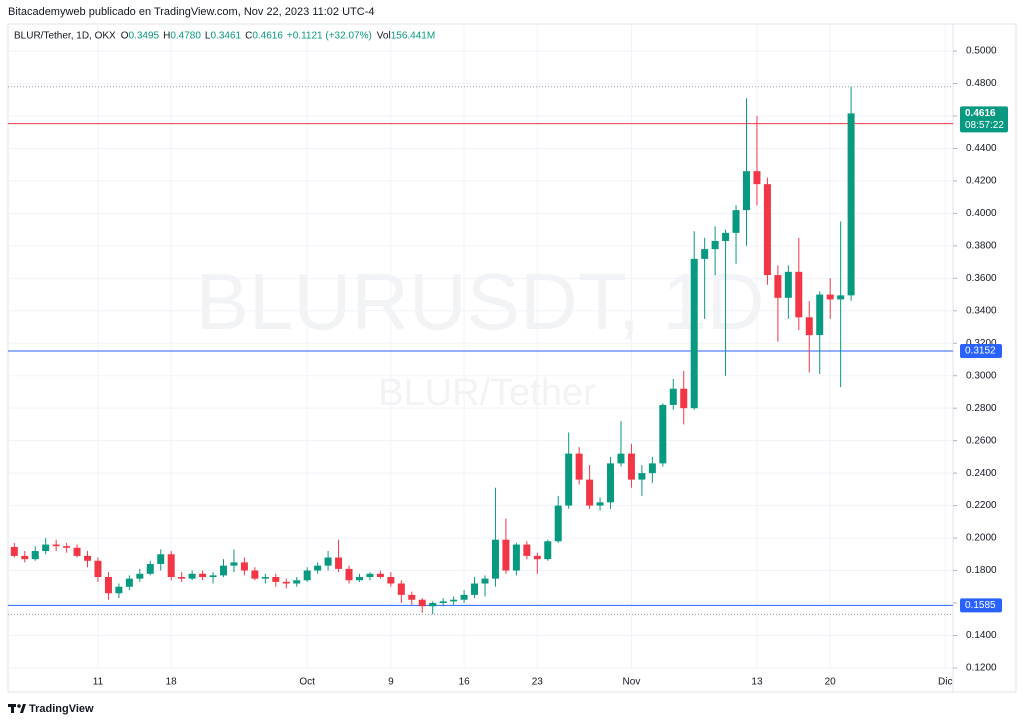 The height and width of the screenshot is (724, 1024). Describe the element at coordinates (981, 668) in the screenshot. I see `y-tick-label: 0.1200` at that location.